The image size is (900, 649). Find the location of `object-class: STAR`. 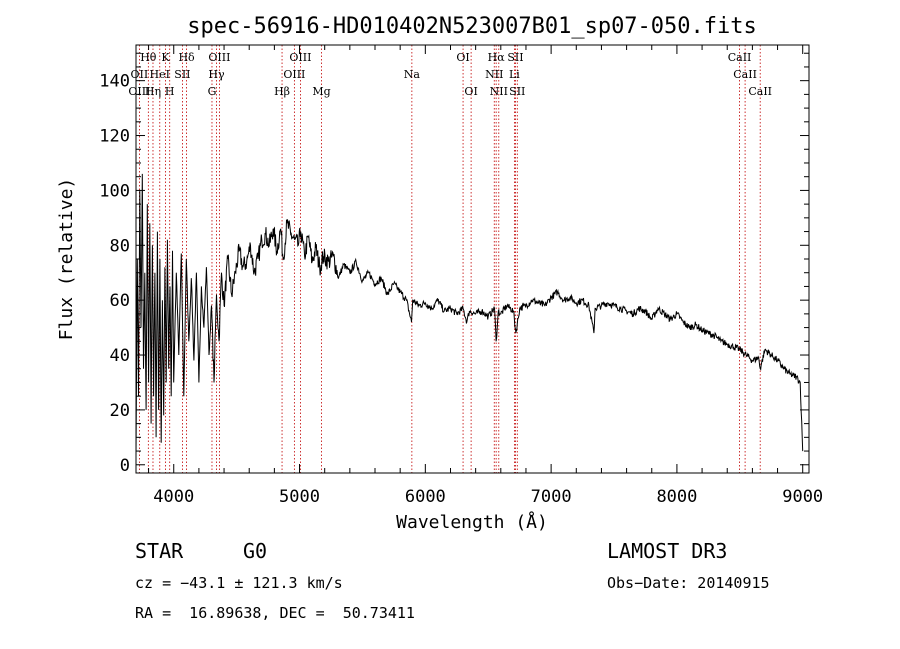

object-class: STAR is located at coordinates (159, 551).